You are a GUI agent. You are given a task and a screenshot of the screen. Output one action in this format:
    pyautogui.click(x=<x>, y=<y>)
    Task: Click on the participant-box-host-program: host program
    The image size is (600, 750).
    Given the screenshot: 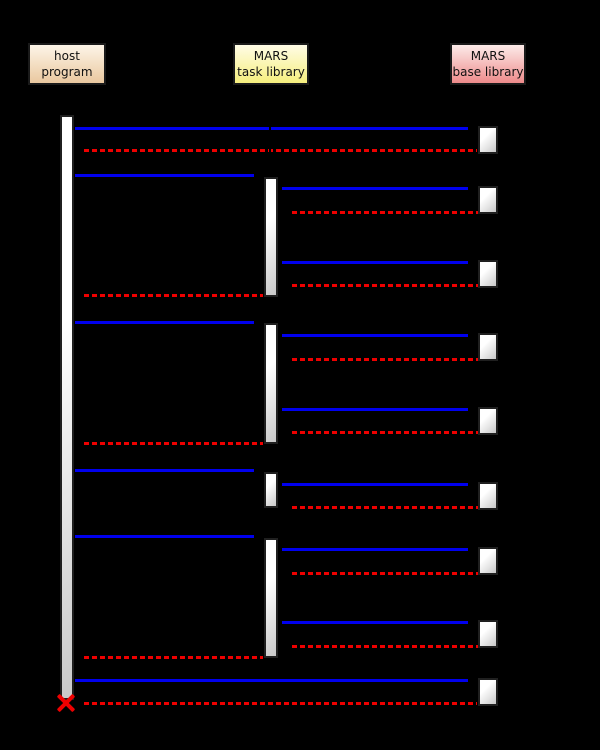 What is the action you would take?
    pyautogui.click(x=67, y=64)
    